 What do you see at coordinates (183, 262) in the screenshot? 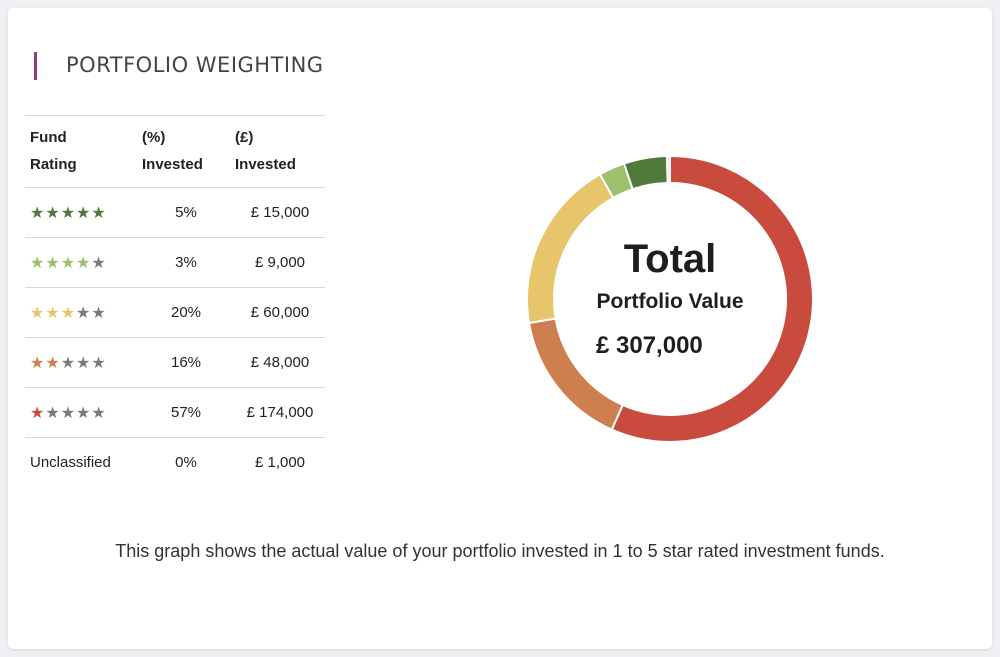
I see `pct-invested-cell: 3%` at bounding box center [183, 262].